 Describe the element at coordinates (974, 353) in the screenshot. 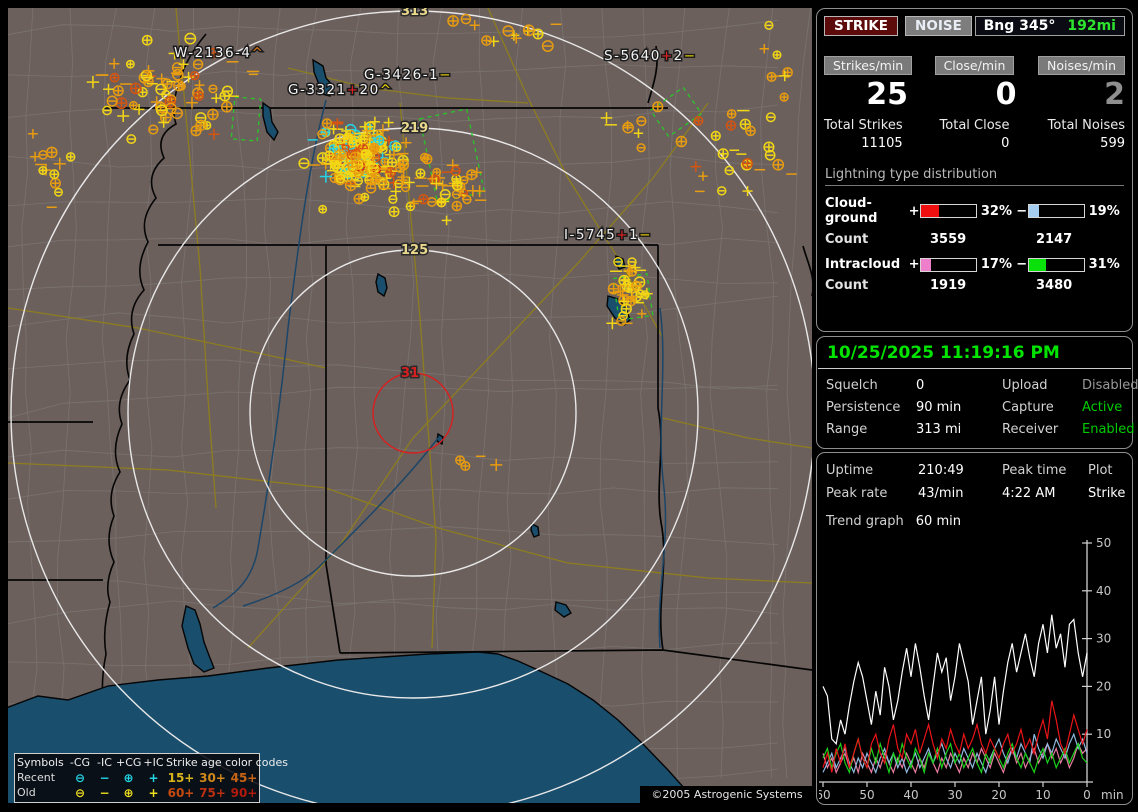

I see `datetime-display: 10/25/2025 11:19:16 PM` at that location.